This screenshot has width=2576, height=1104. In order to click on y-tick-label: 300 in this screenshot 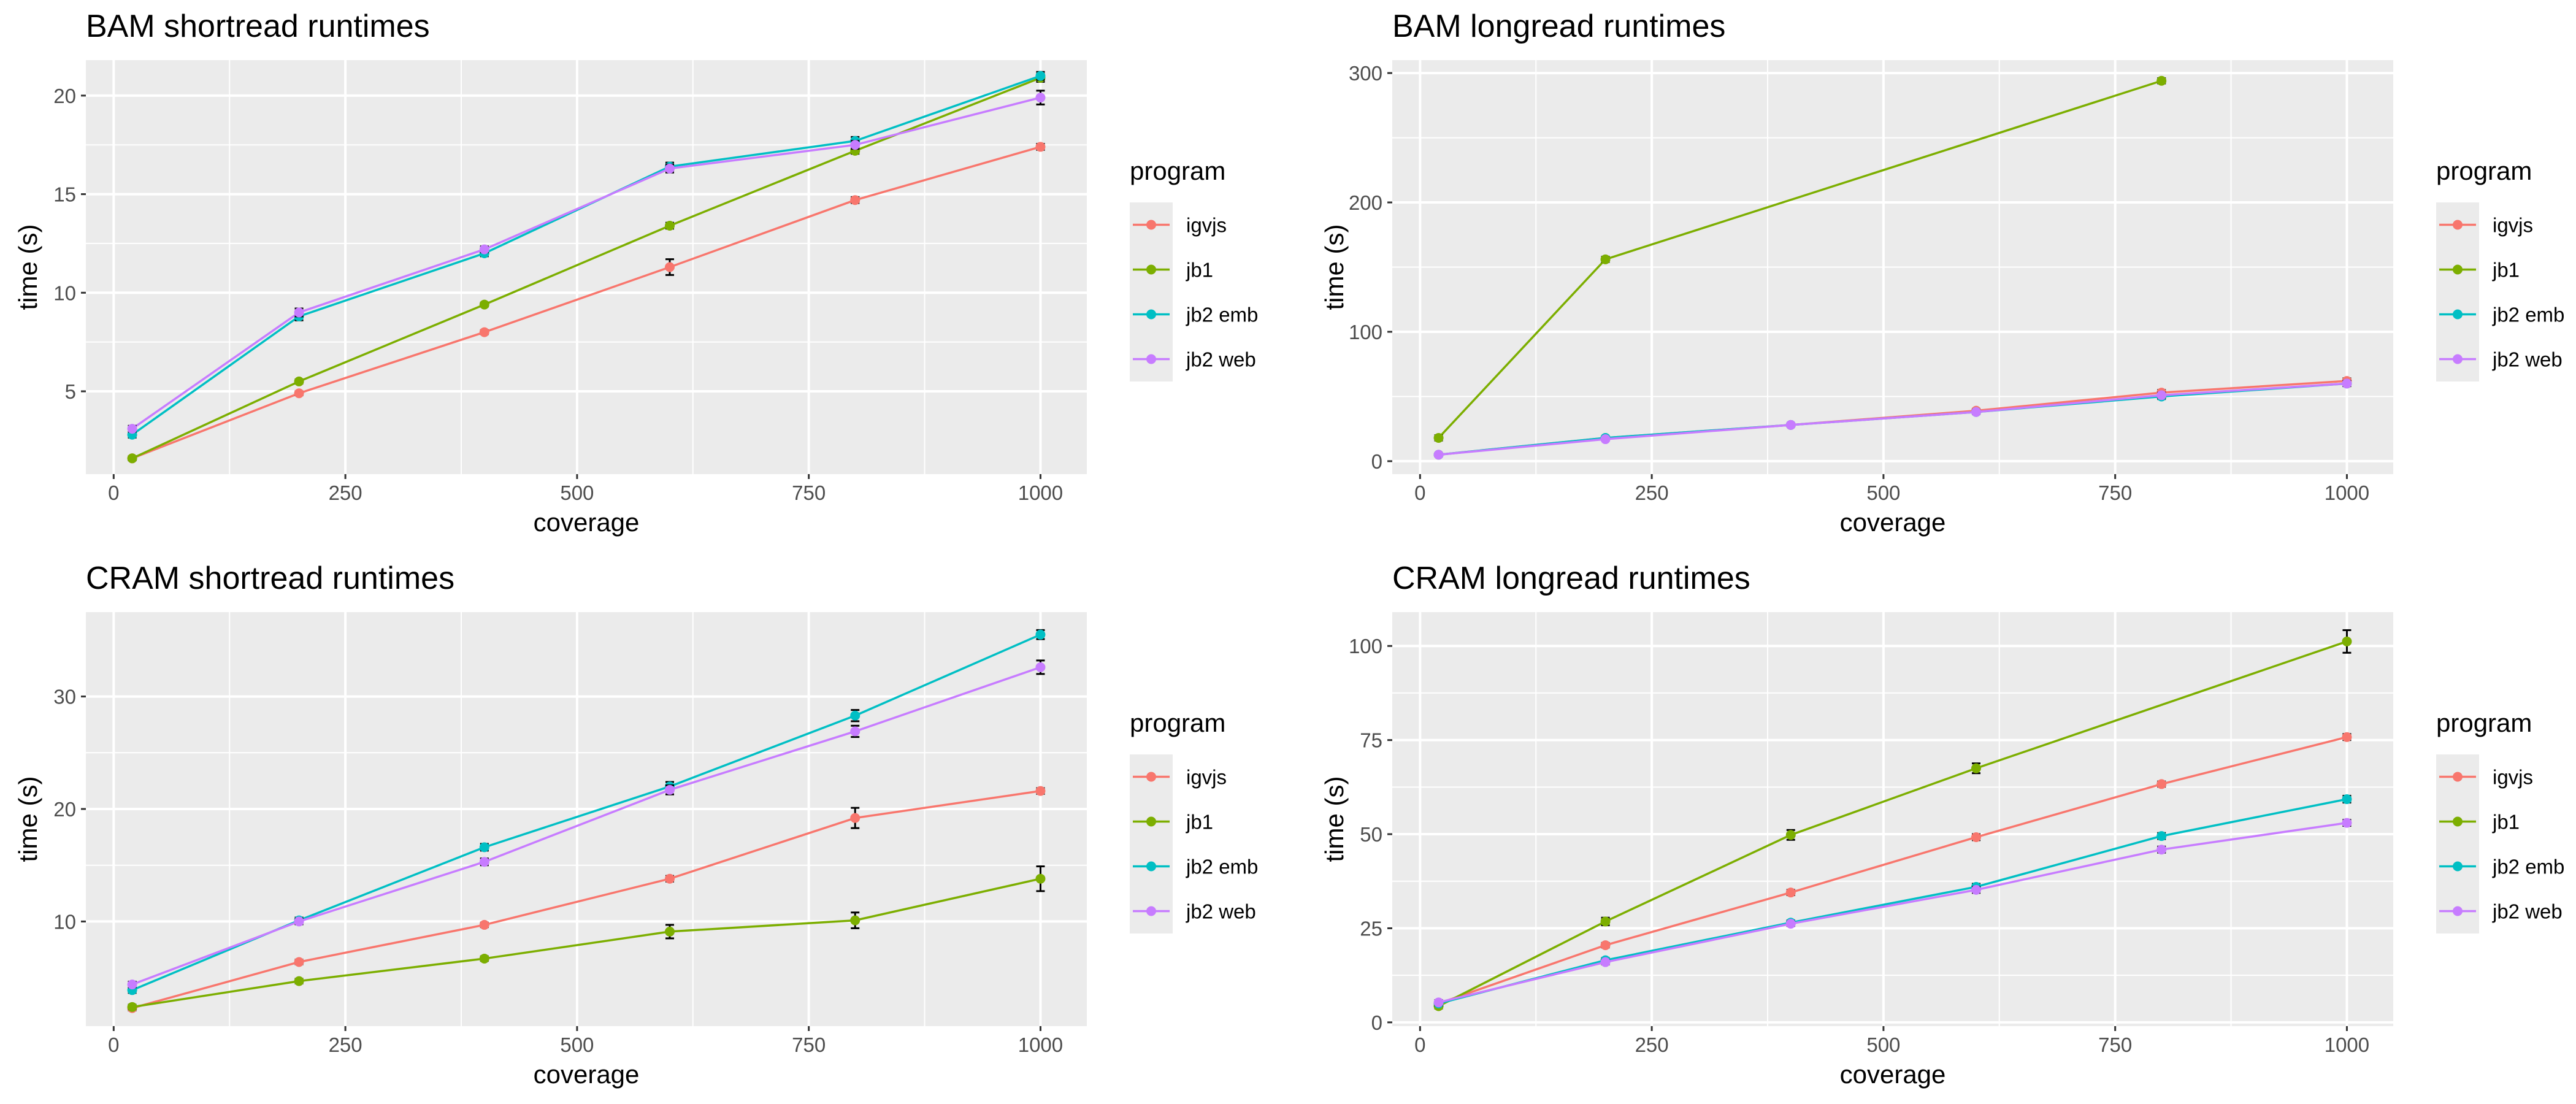, I will do `click(1365, 73)`.